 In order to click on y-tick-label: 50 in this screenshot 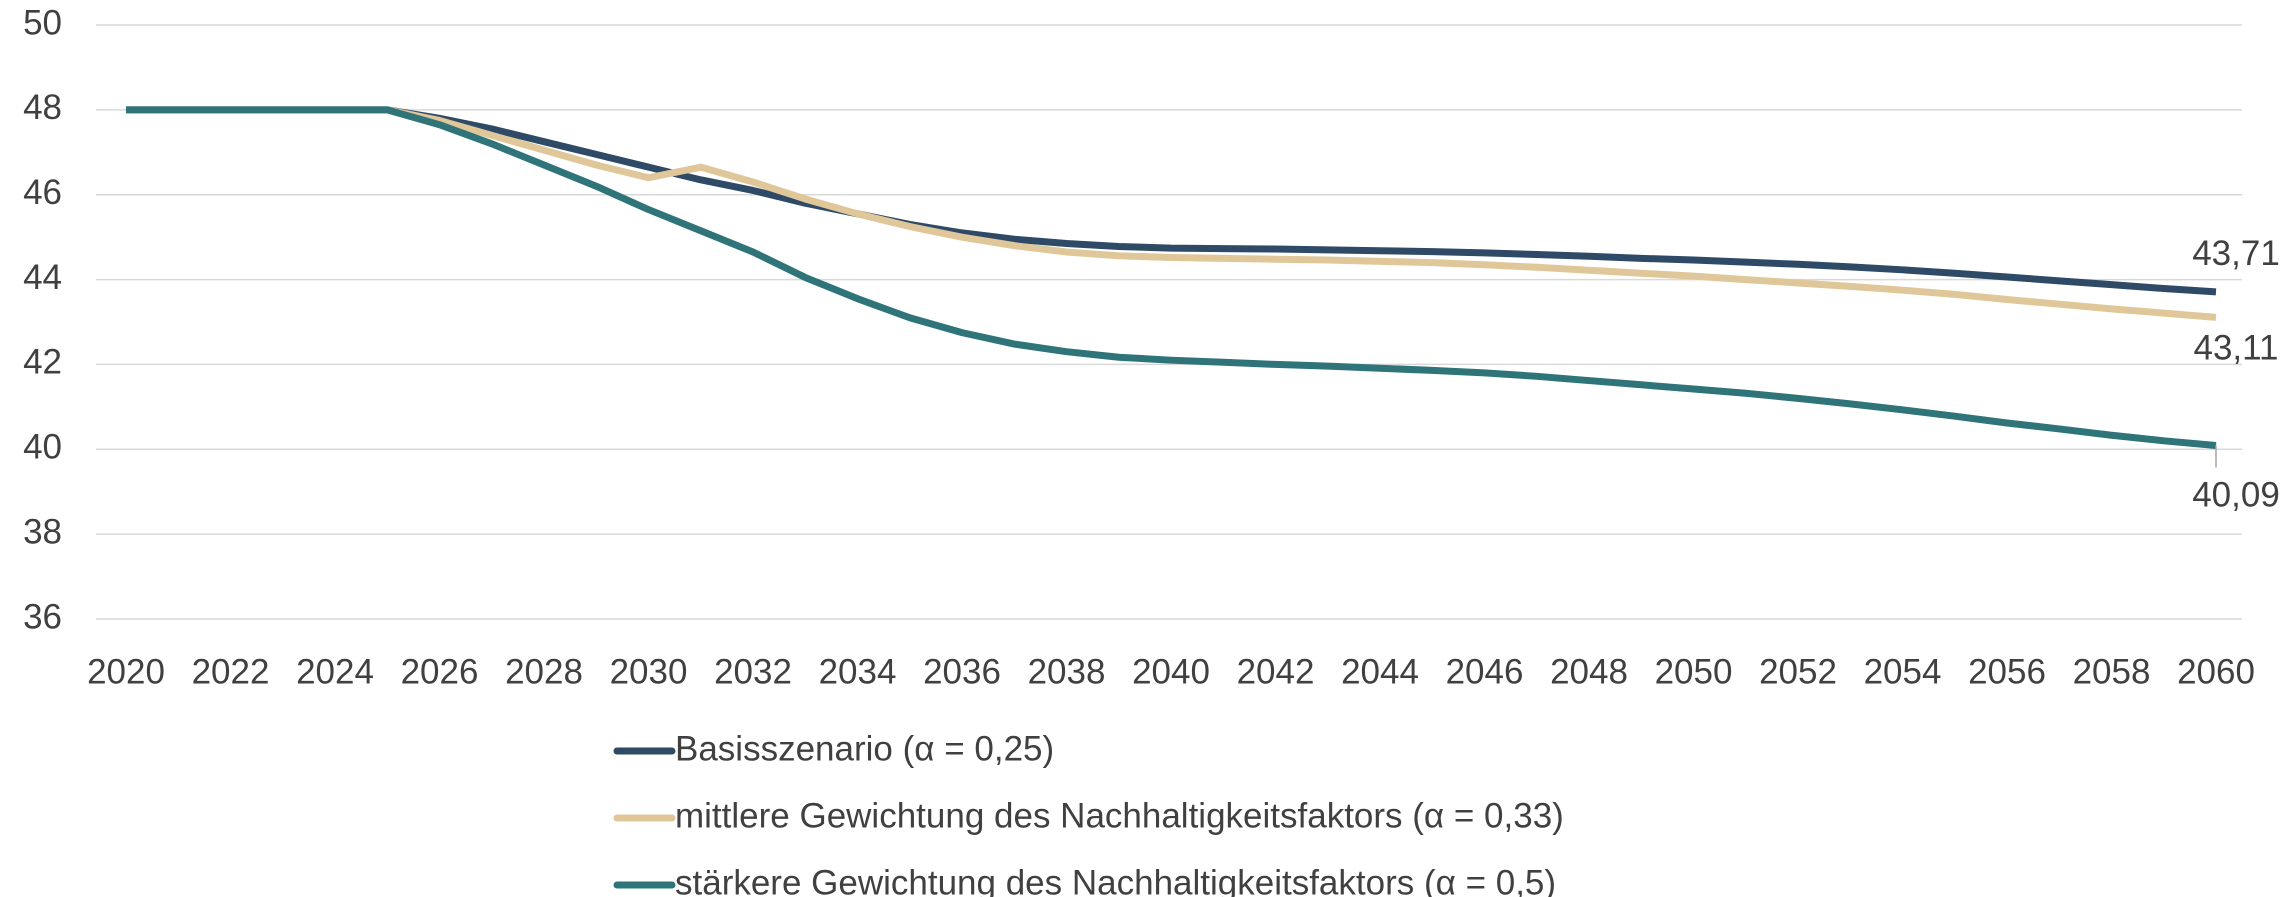, I will do `click(42, 22)`.